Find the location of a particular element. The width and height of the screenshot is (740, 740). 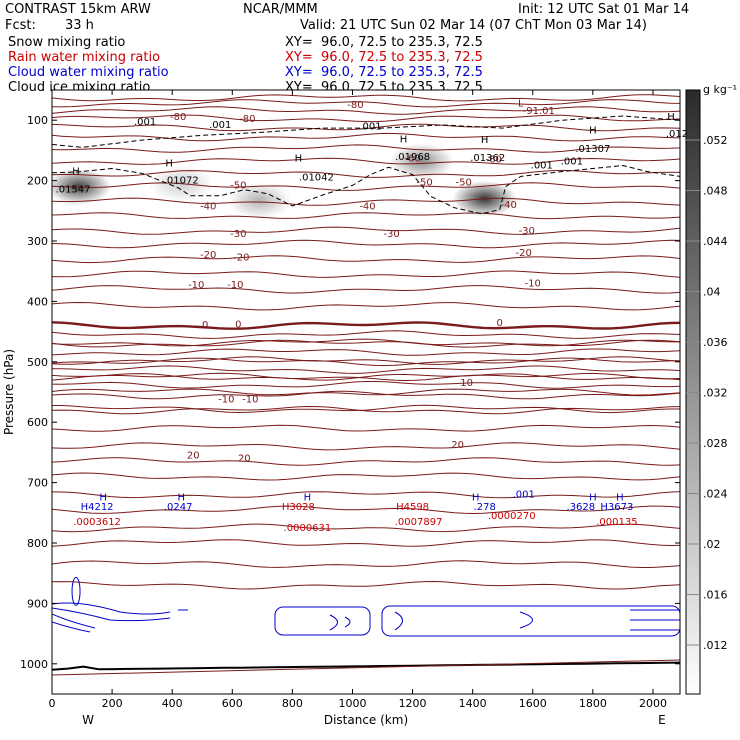

rain-water-max-label: .0003612 is located at coordinates (97, 522).